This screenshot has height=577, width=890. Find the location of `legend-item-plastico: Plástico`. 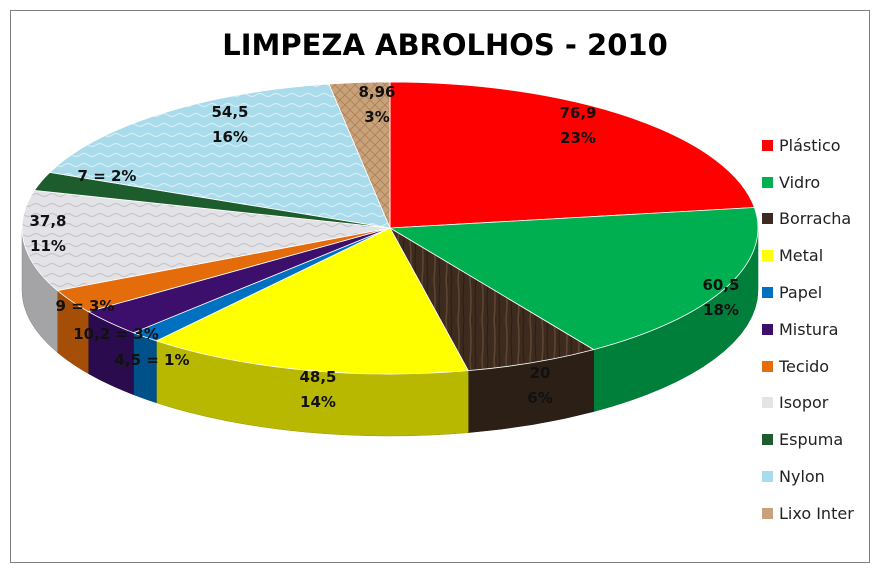

legend-item-plastico: Plástico is located at coordinates (808, 145).